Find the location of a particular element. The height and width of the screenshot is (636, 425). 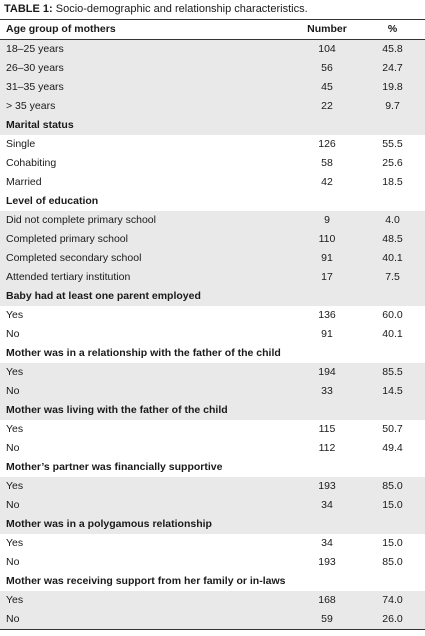

row-percent: 85.5 is located at coordinates (392, 372).